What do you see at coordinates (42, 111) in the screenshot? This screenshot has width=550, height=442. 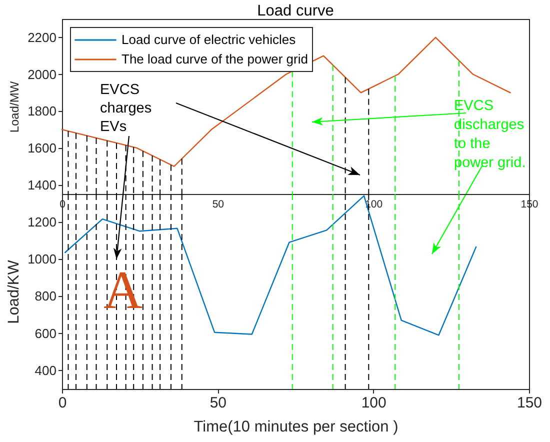 I see `y-tick-label: 1800` at bounding box center [42, 111].